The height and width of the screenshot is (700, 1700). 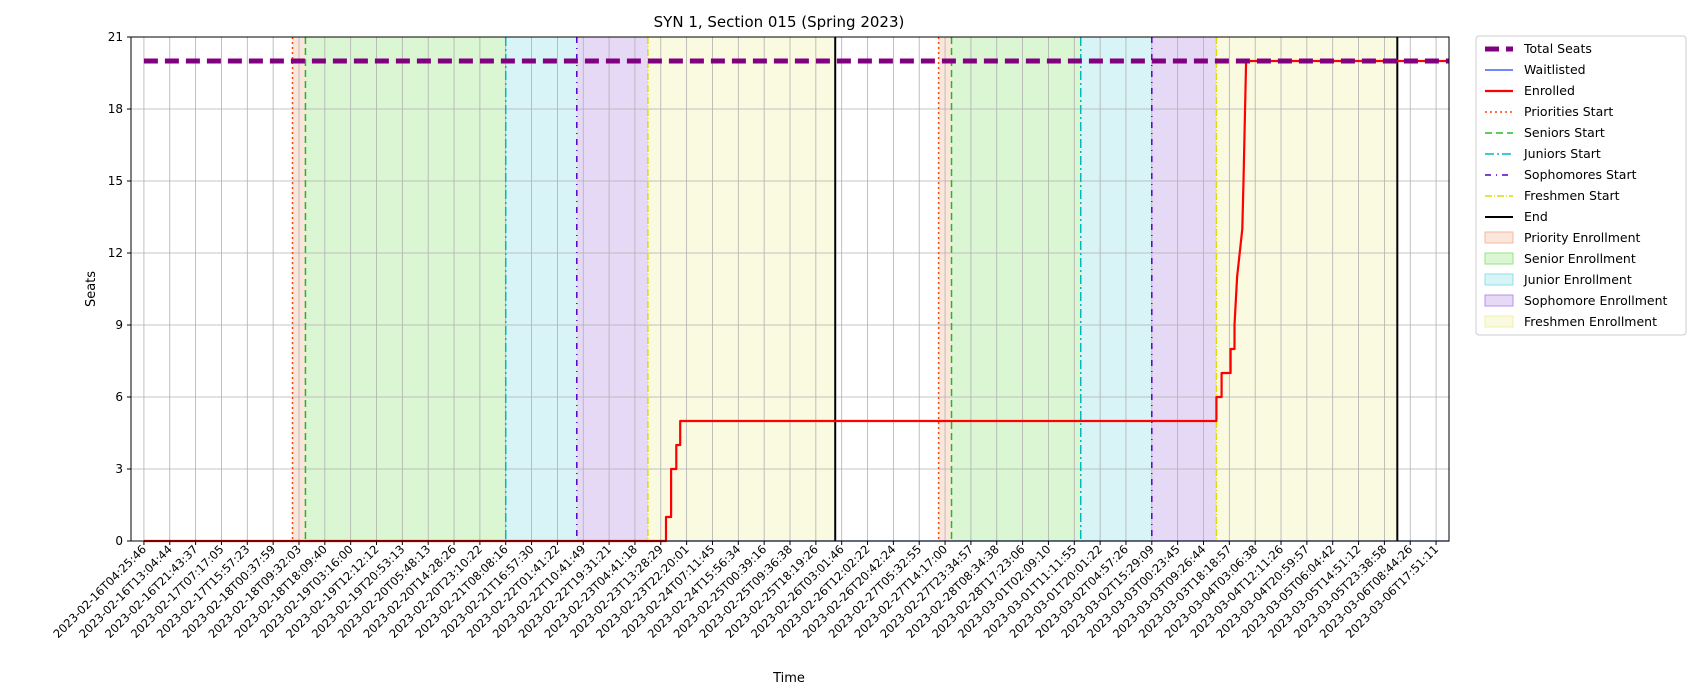 What do you see at coordinates (119, 325) in the screenshot?
I see `y-tick-label-3: 9` at bounding box center [119, 325].